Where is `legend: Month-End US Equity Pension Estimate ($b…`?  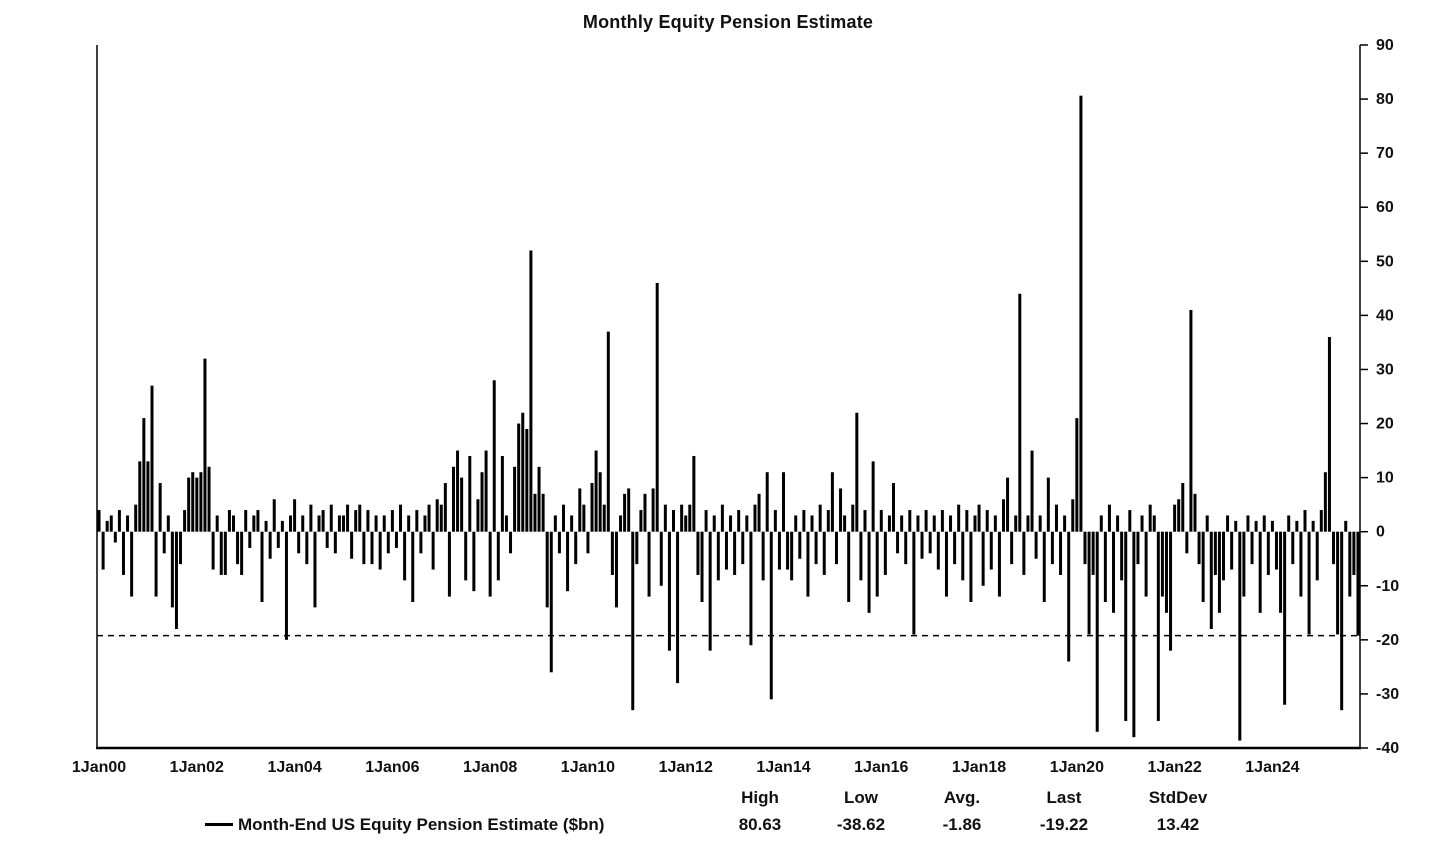
legend: Month-End US Equity Pension Estimate ($b… is located at coordinates (404, 825).